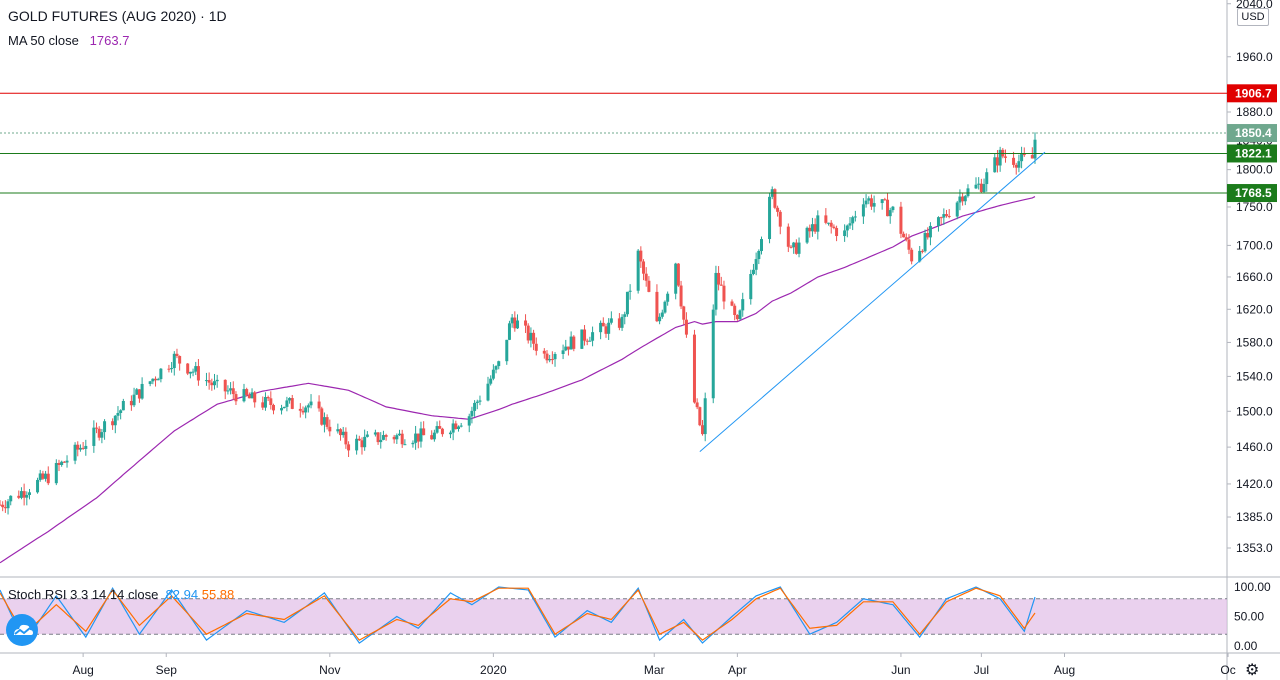 This screenshot has width=1280, height=680. What do you see at coordinates (1253, 17) in the screenshot?
I see `currency-button: USD` at bounding box center [1253, 17].